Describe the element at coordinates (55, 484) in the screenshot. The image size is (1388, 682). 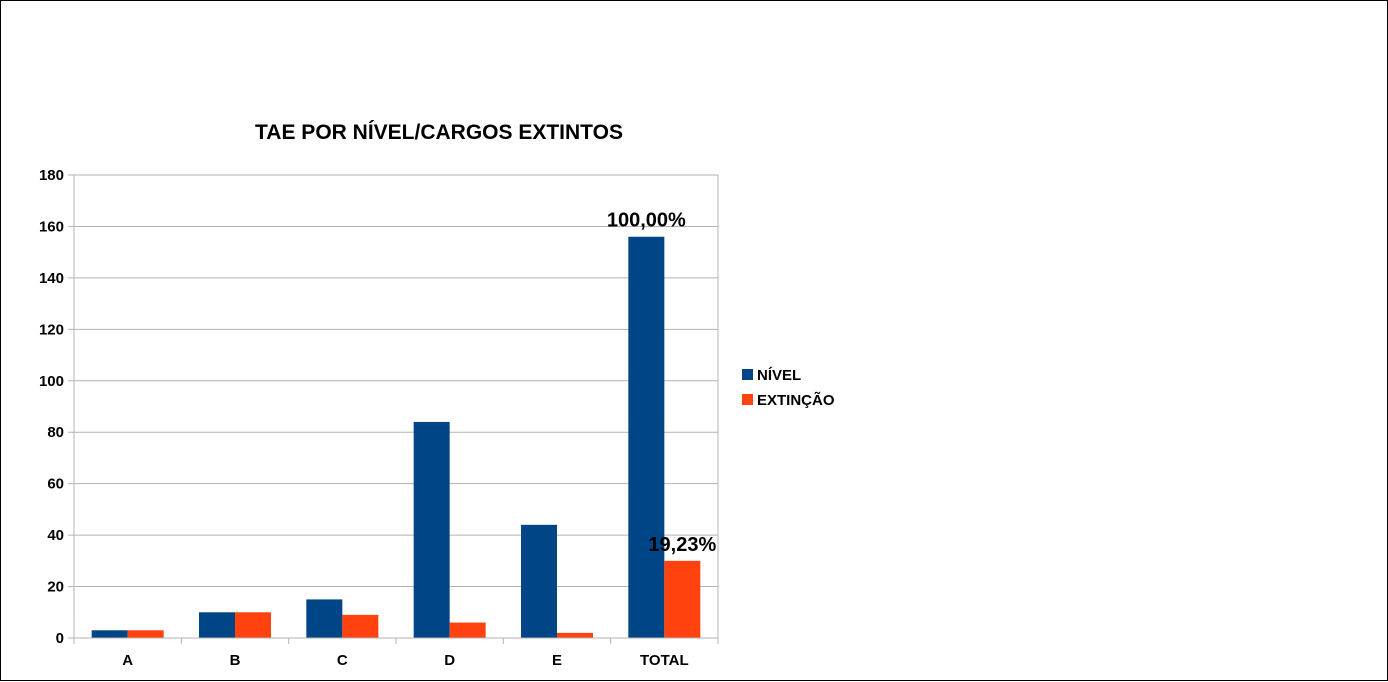
I see `y-tick-label: 60` at that location.